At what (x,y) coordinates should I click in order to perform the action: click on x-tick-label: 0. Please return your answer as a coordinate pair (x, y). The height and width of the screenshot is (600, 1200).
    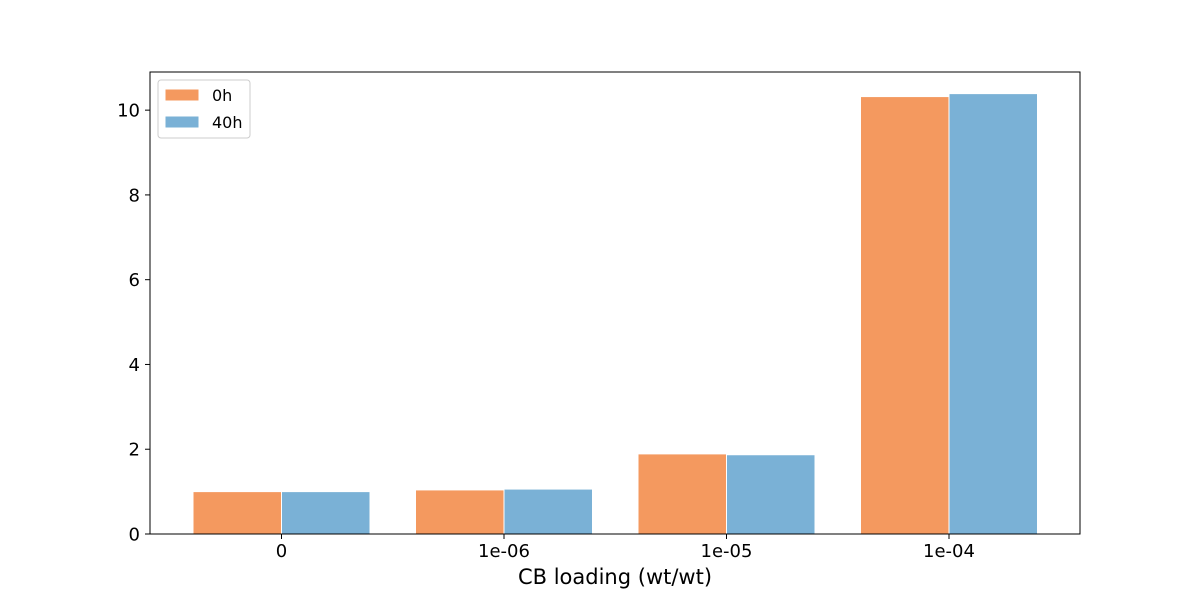
    Looking at the image, I should click on (281, 551).